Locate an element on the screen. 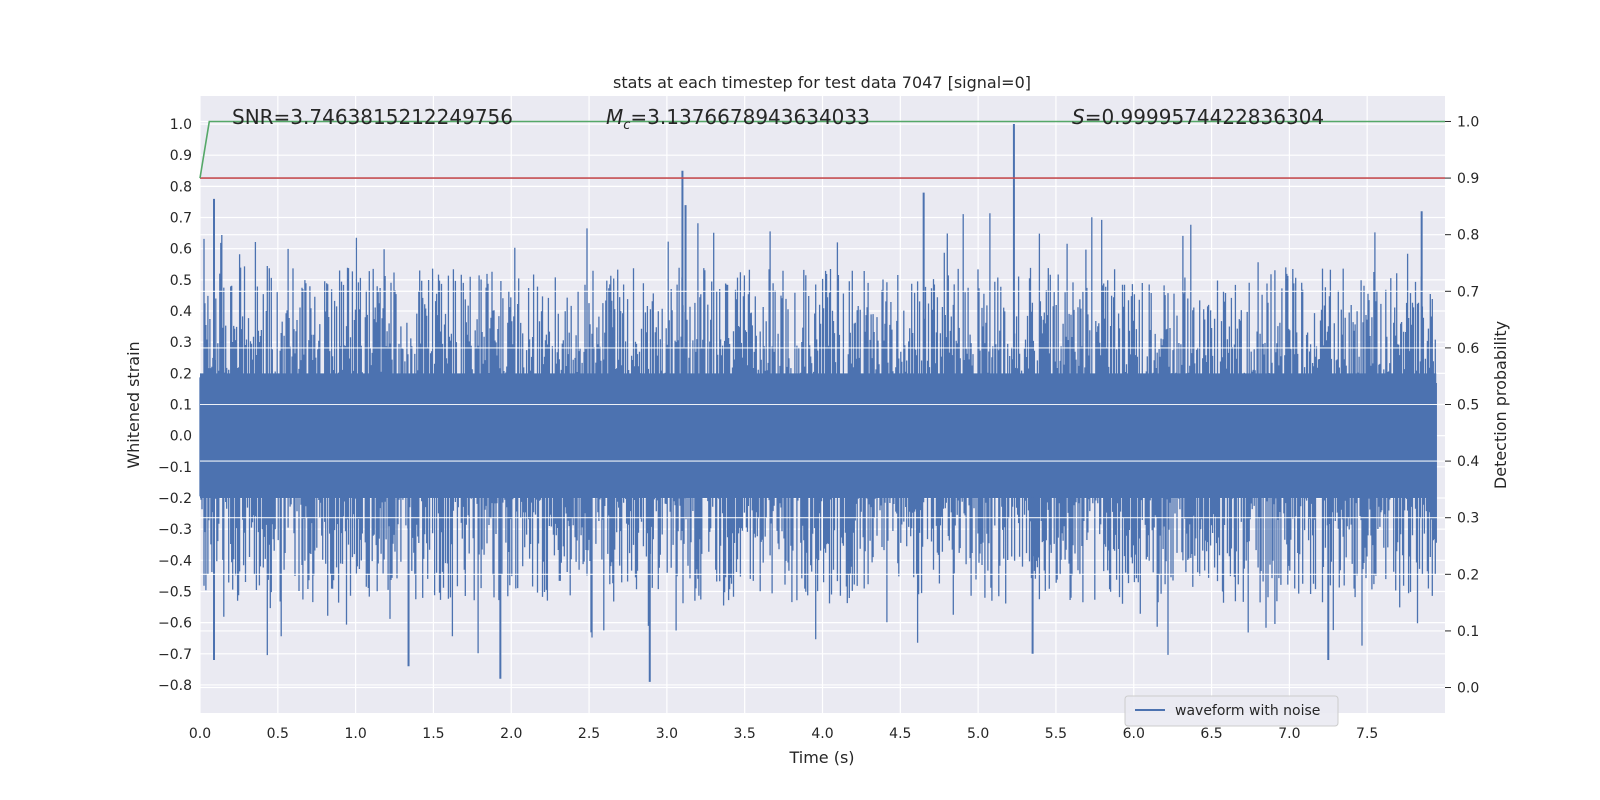 Image resolution: width=1600 pixels, height=800 pixels. x-tick-label: 7.5 is located at coordinates (1367, 734).